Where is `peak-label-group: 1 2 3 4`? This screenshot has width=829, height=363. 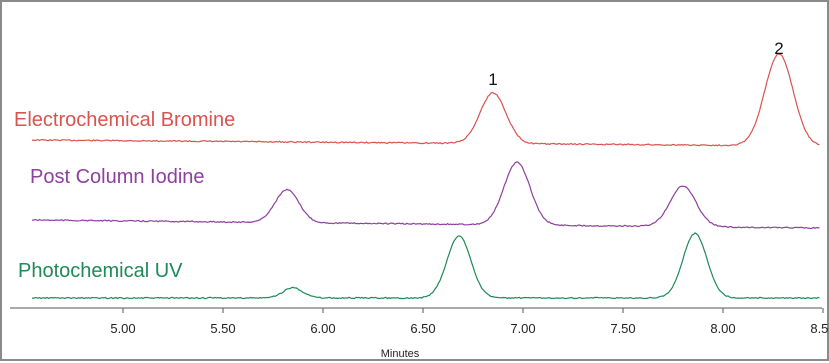 peak-label-group: 1 2 3 4 is located at coordinates (635, 64).